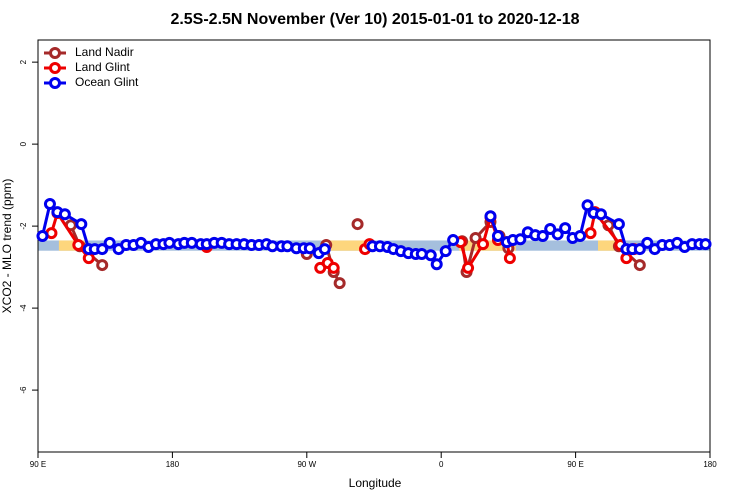 This screenshot has width=750, height=500. I want to click on legend-label: Land Nadir, so click(104, 52).